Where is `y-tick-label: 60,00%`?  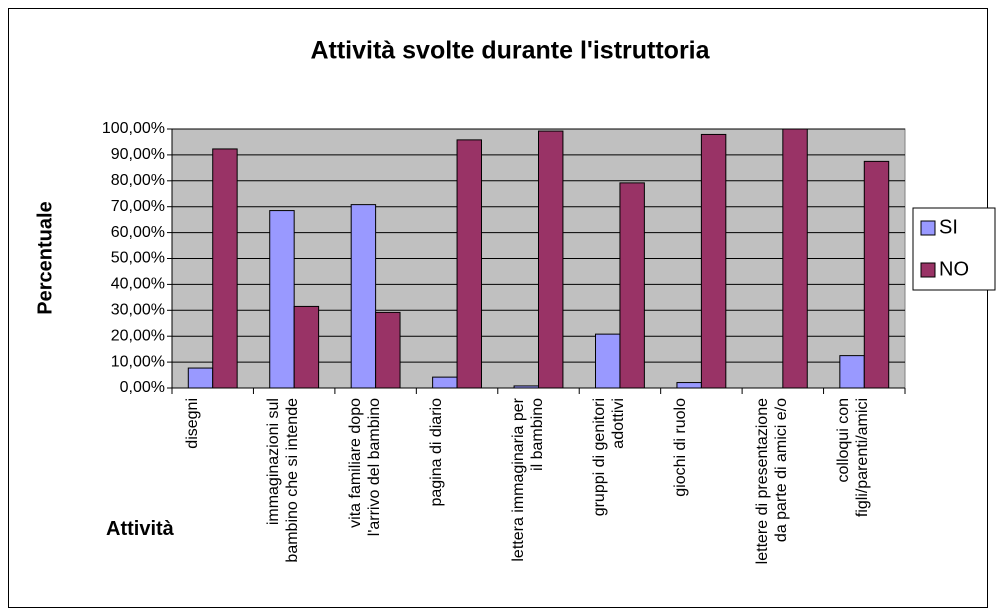 y-tick-label: 60,00% is located at coordinates (138, 232).